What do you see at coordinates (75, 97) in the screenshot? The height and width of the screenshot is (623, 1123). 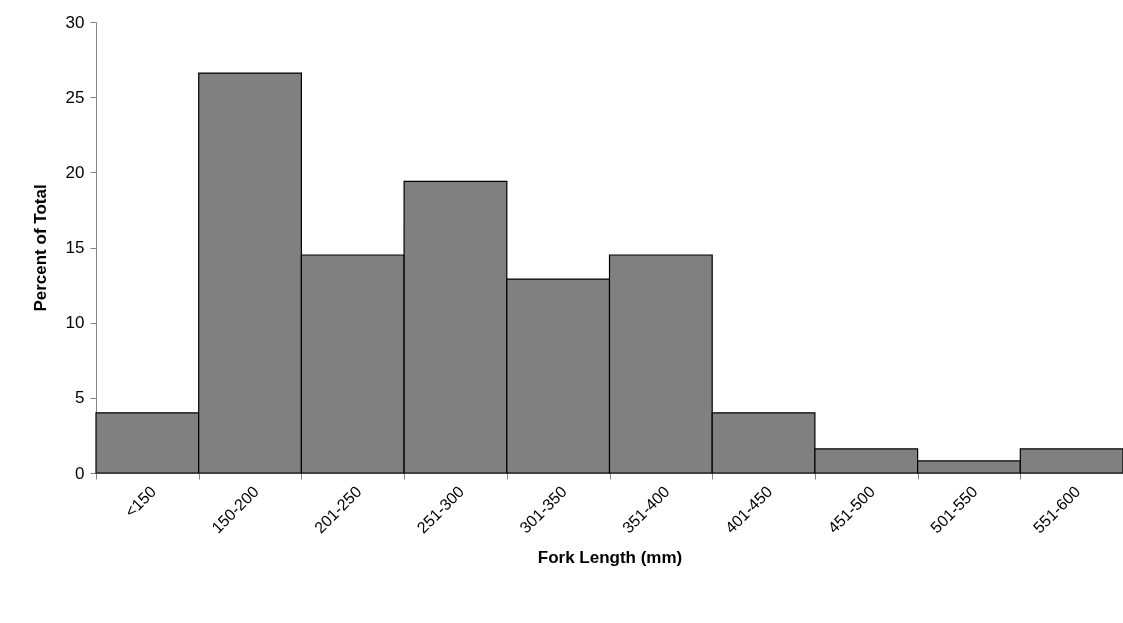 I see `y-tick-label: 25` at bounding box center [75, 97].